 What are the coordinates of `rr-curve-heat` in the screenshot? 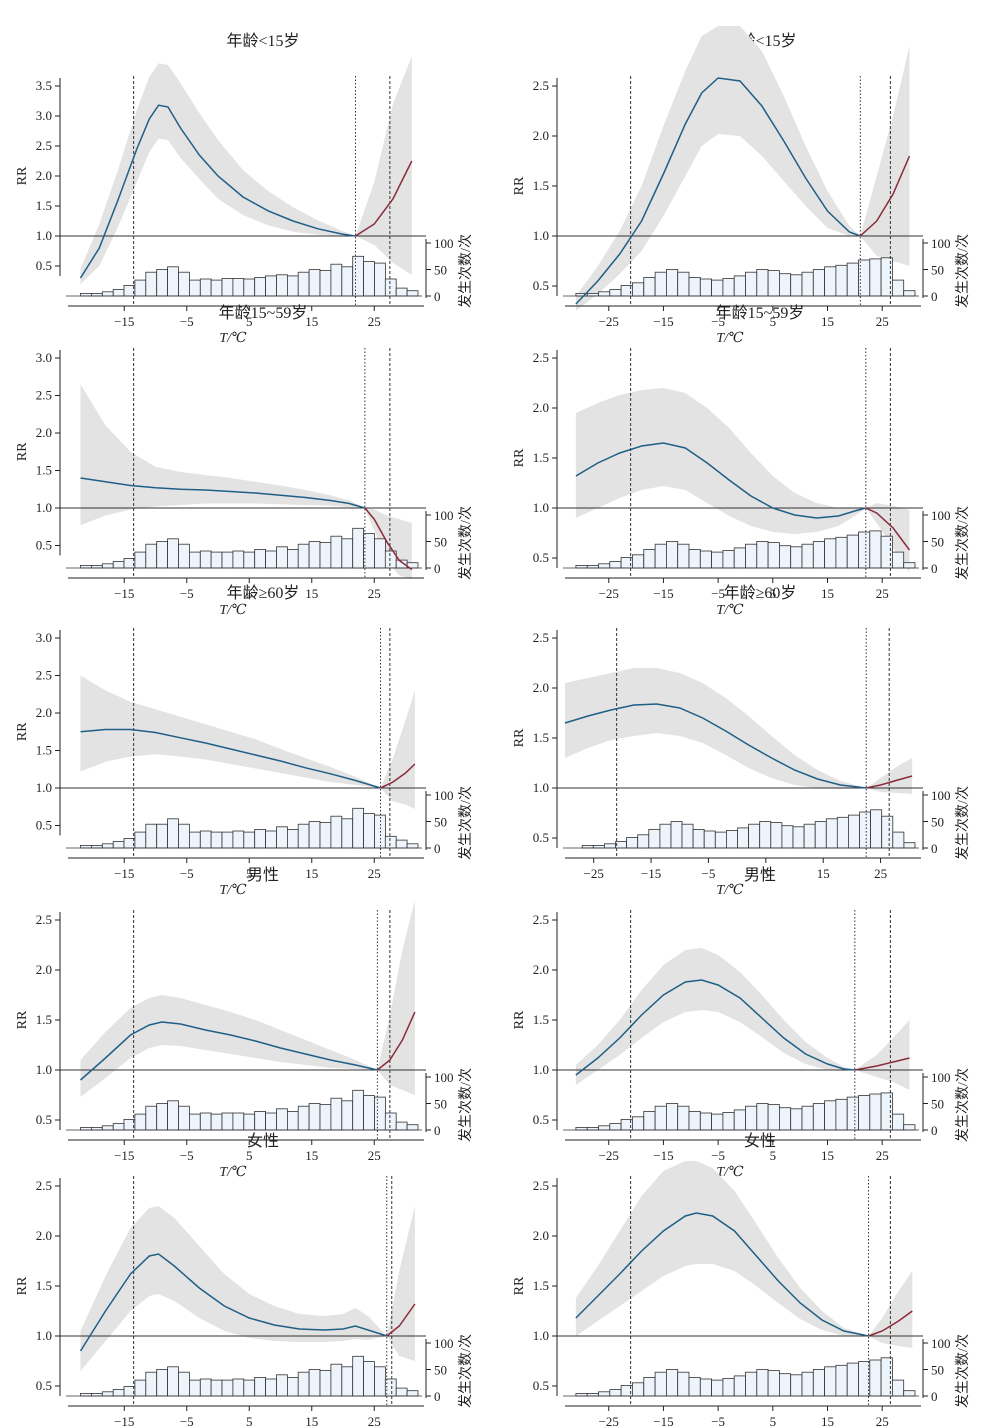 It's located at (396, 1041).